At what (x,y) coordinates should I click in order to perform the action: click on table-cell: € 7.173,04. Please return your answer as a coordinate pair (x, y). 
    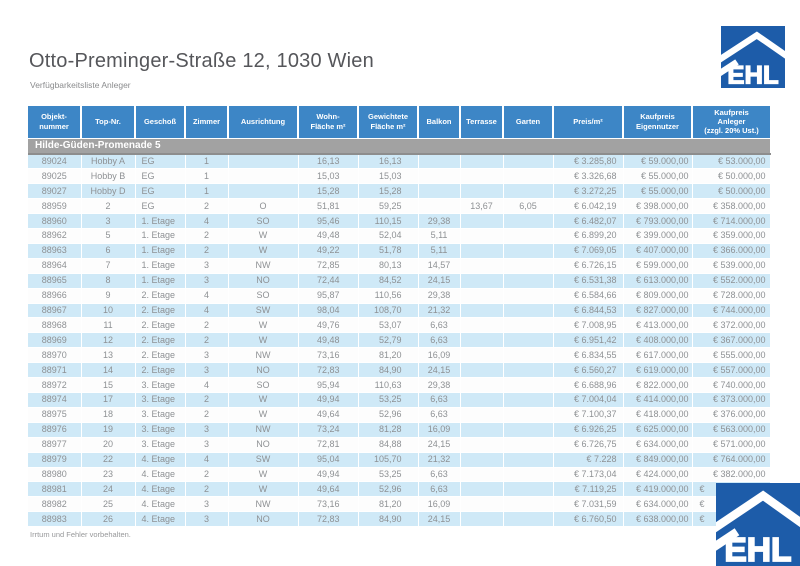
    Looking at the image, I should click on (588, 475).